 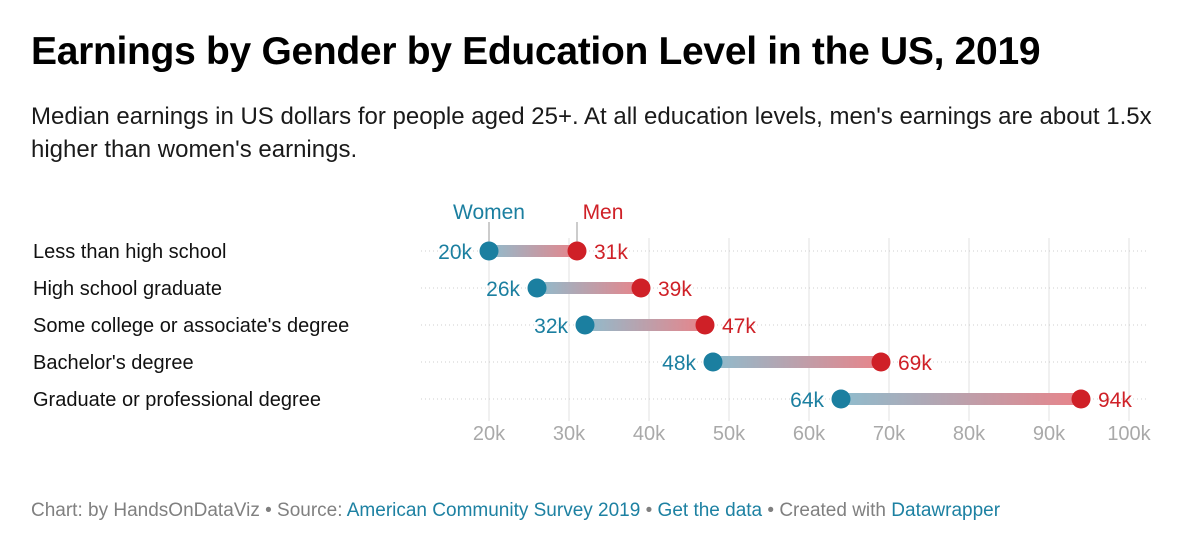 What do you see at coordinates (946, 510) in the screenshot?
I see `datawrapper-link: Datawrapper` at bounding box center [946, 510].